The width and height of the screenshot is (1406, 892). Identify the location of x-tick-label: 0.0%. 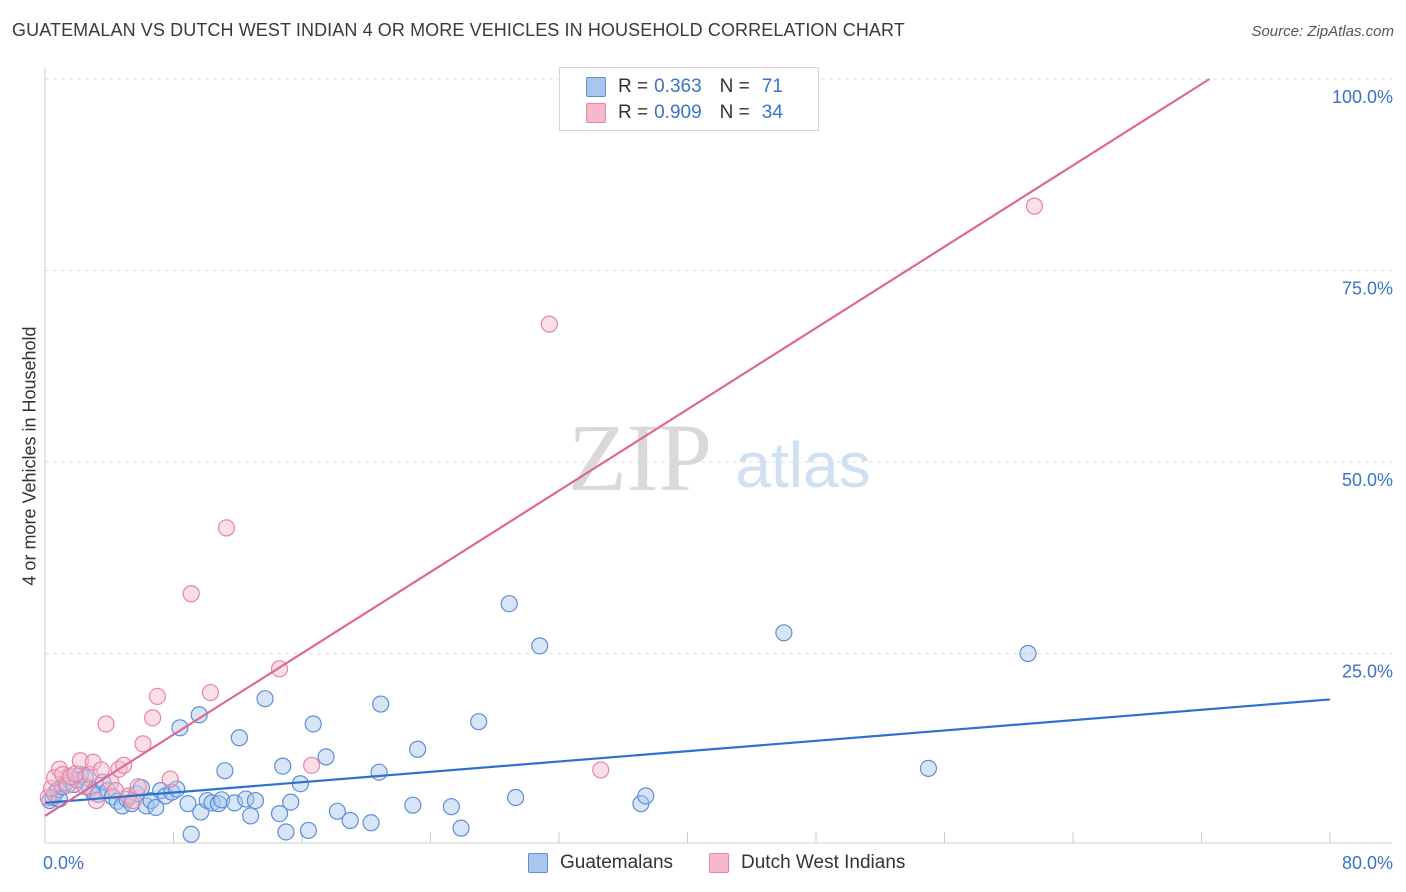
(63, 863).